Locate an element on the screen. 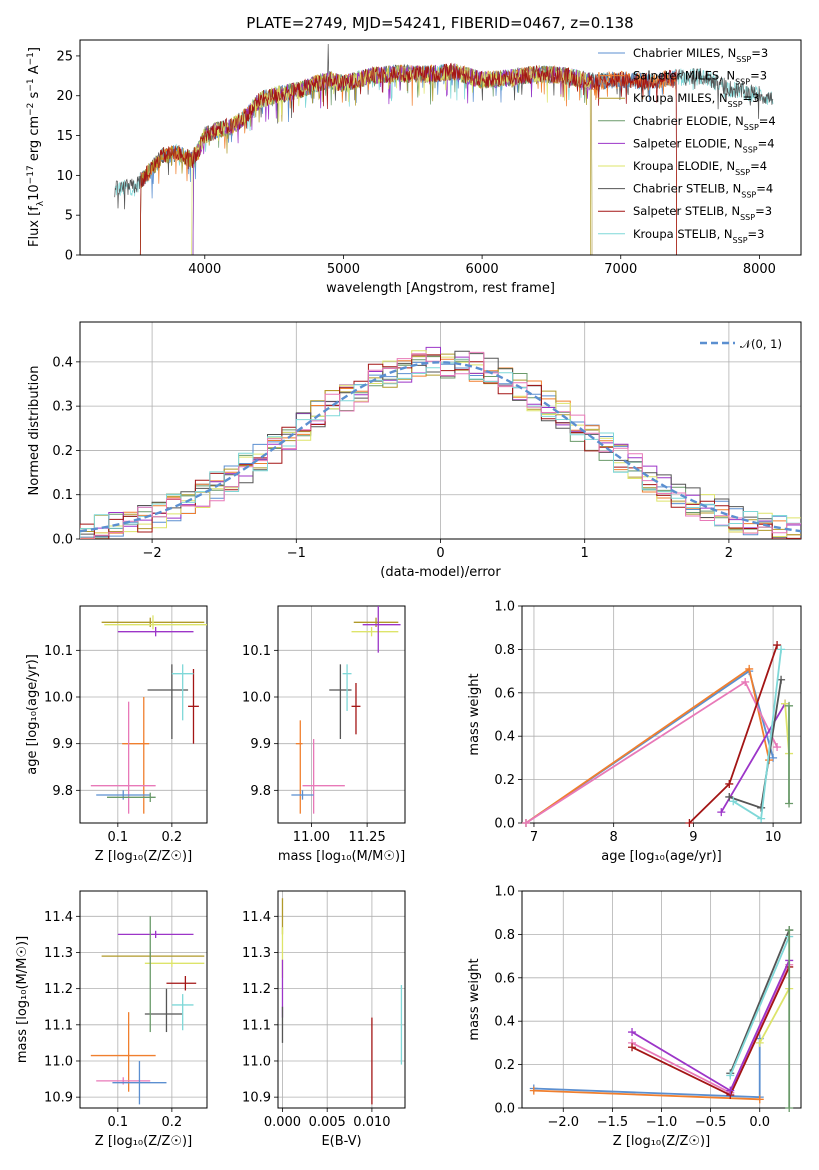 The image size is (819, 1170). y-axis-label: Flux [fλ10−17 erg cm−2 s−1 A−1] is located at coordinates (36, 147).